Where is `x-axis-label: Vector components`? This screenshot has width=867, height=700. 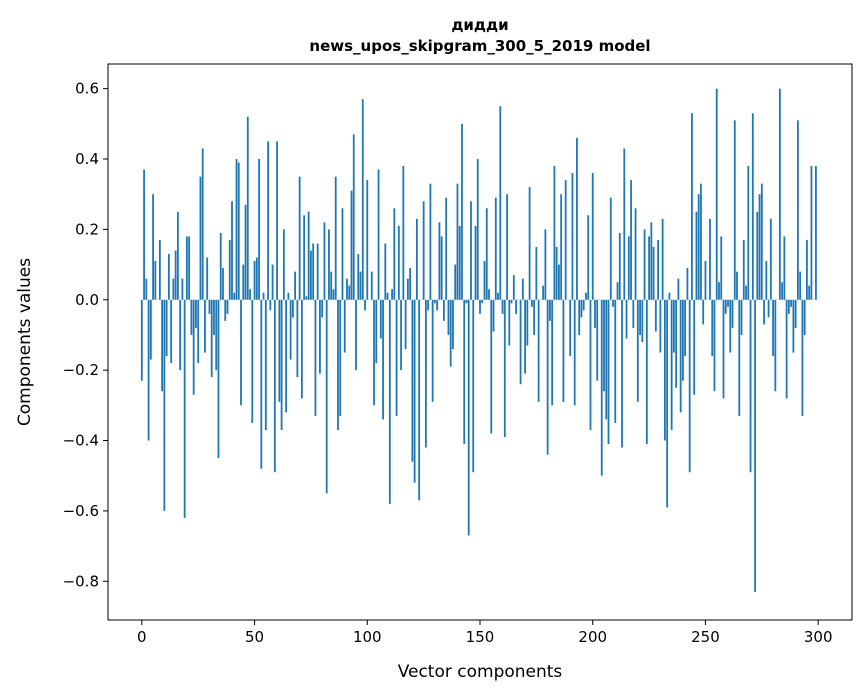 x-axis-label: Vector components is located at coordinates (480, 672).